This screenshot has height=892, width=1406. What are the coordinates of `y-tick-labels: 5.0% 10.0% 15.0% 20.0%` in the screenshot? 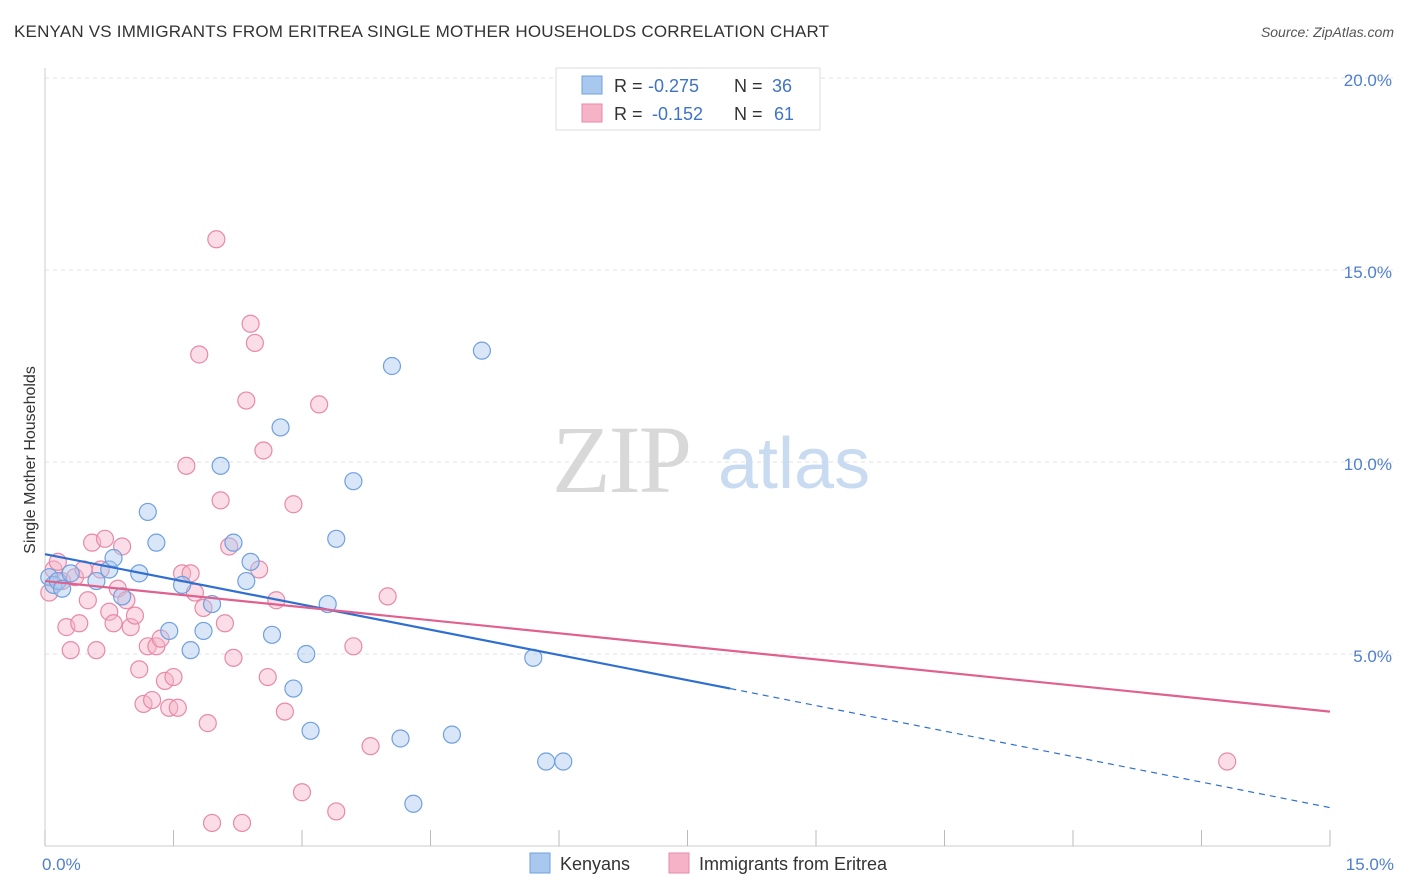 It's located at (1368, 368).